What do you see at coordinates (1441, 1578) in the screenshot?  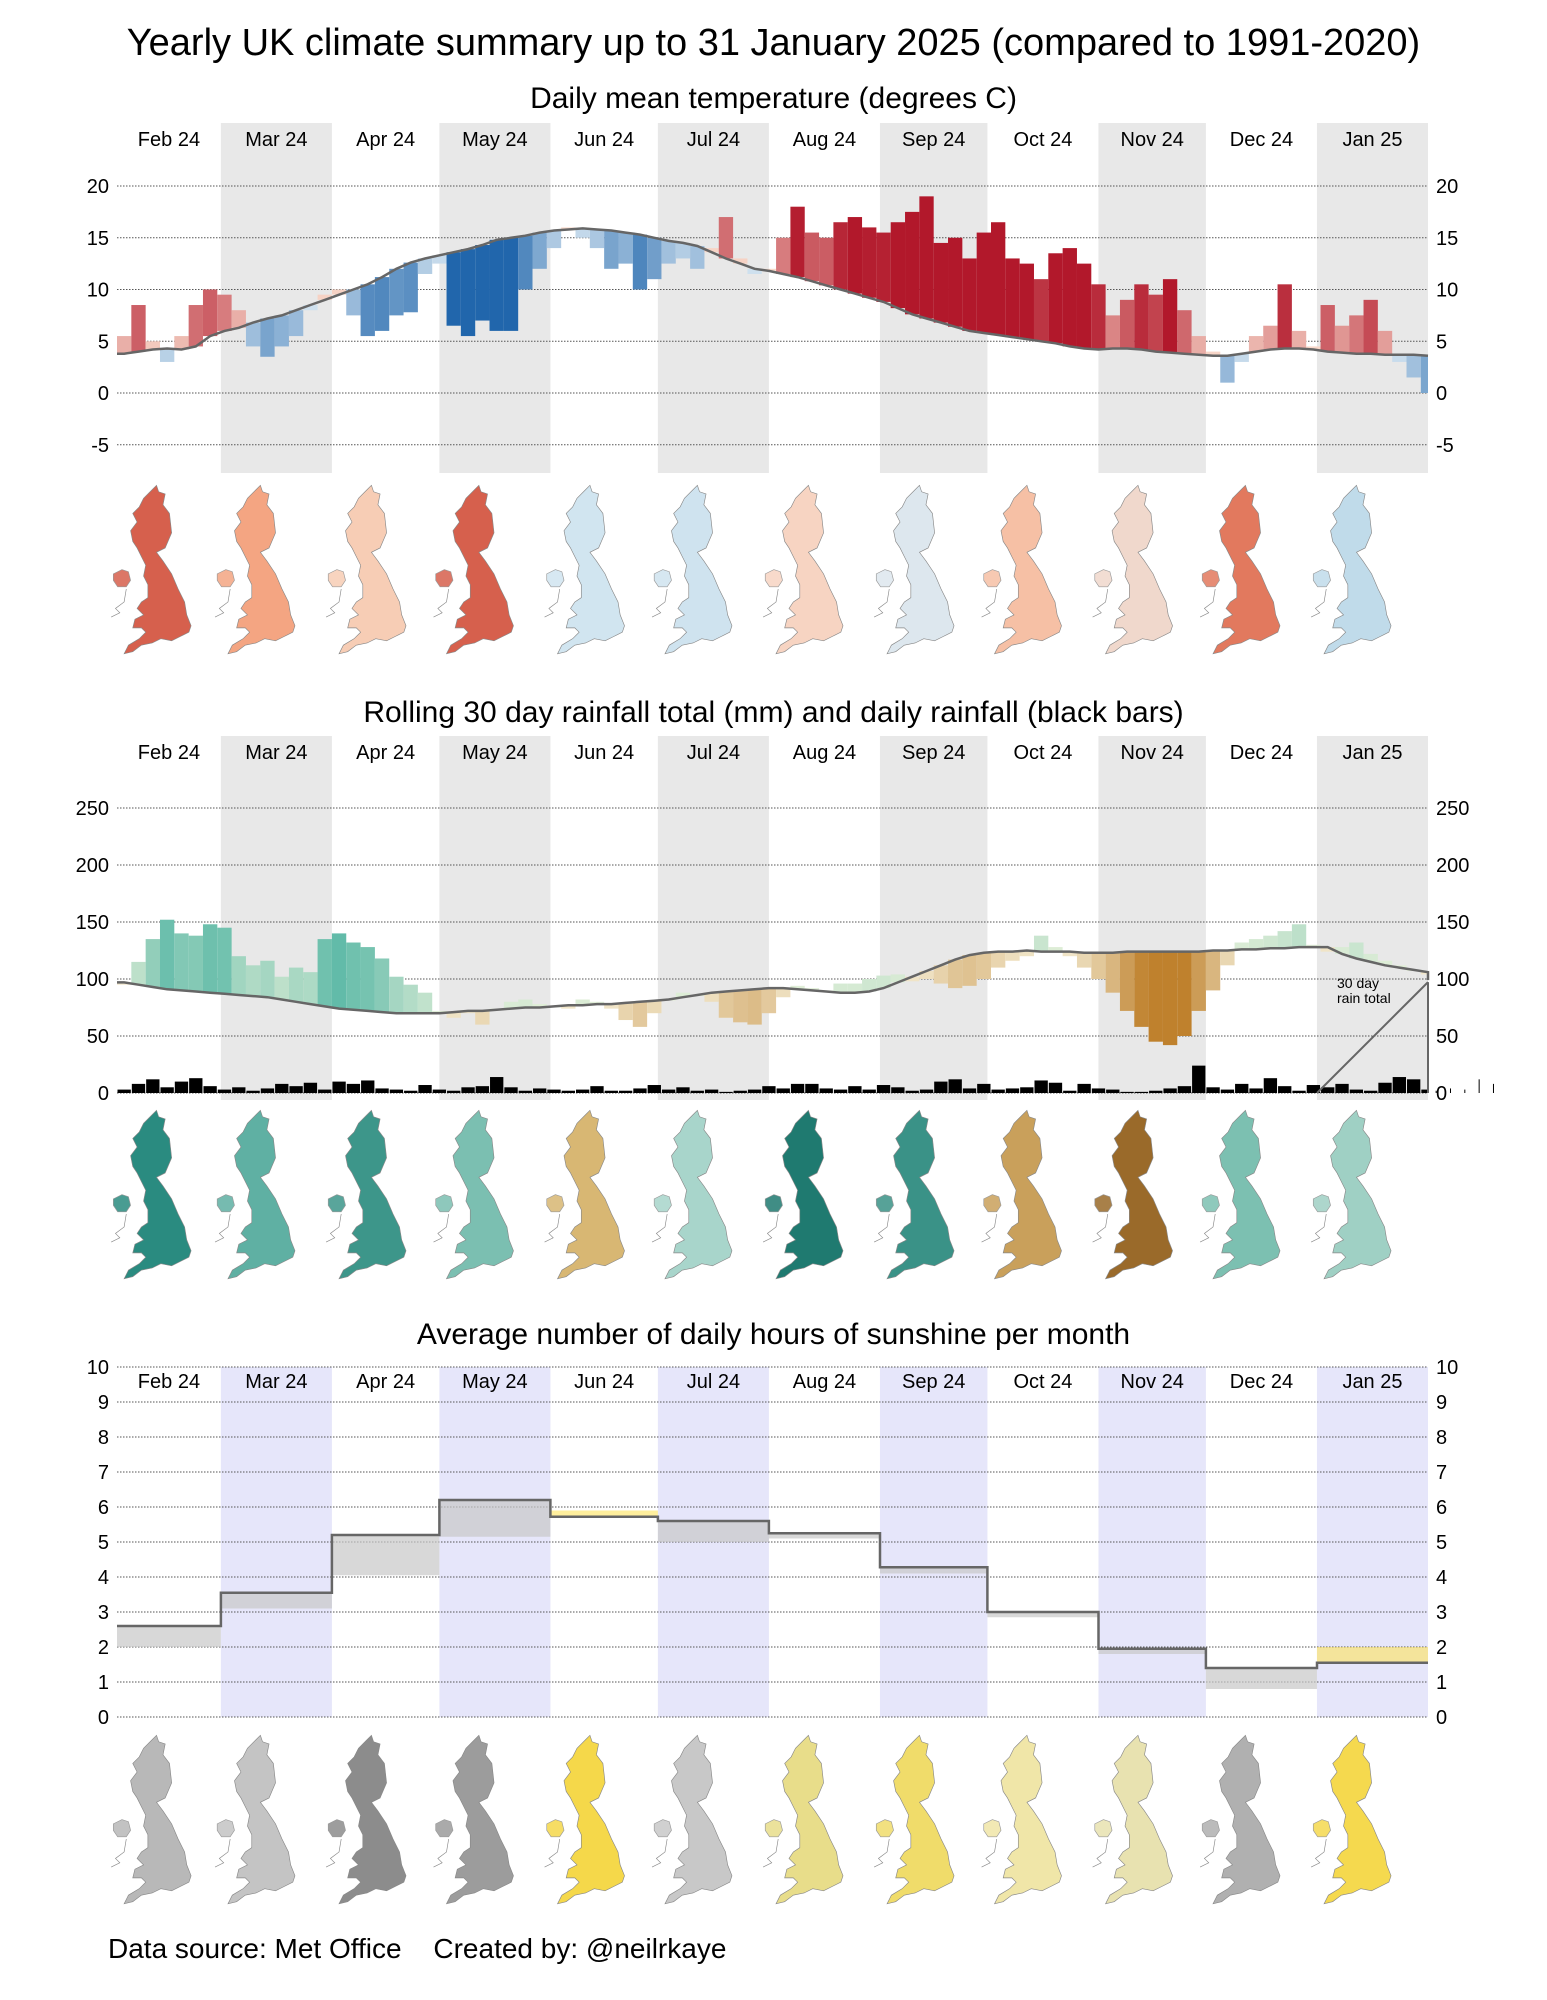 I see `y-tick-label-right: 4` at bounding box center [1441, 1578].